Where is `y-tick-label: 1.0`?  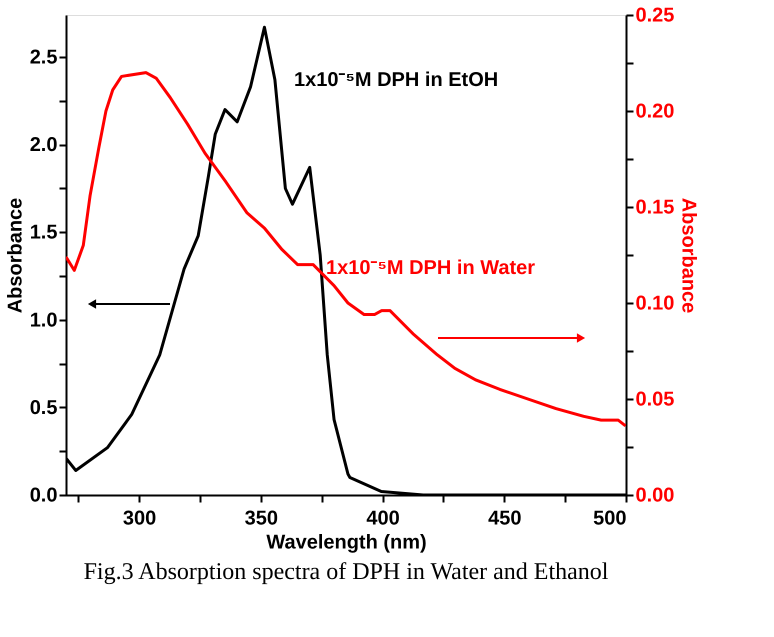 y-tick-label: 1.0 is located at coordinates (44, 320).